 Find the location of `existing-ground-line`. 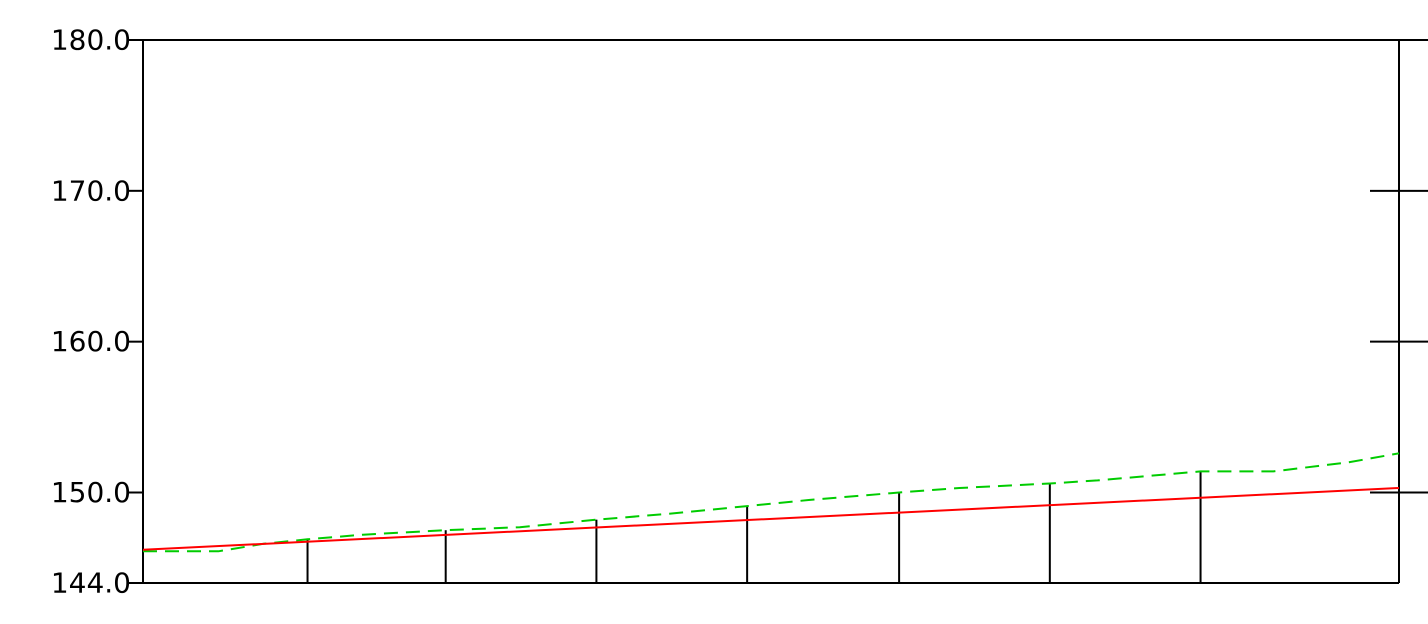

existing-ground-line is located at coordinates (771, 502).